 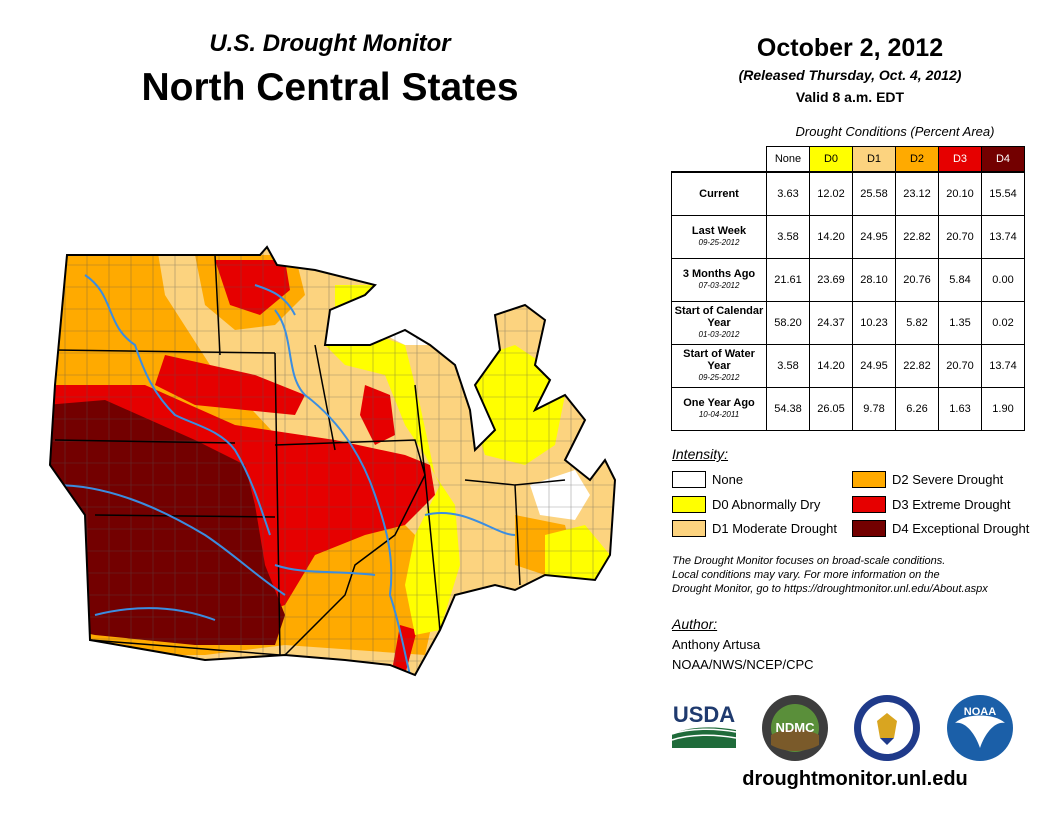 What do you see at coordinates (980, 712) in the screenshot?
I see `noaa-logo-text: NOAA` at bounding box center [980, 712].